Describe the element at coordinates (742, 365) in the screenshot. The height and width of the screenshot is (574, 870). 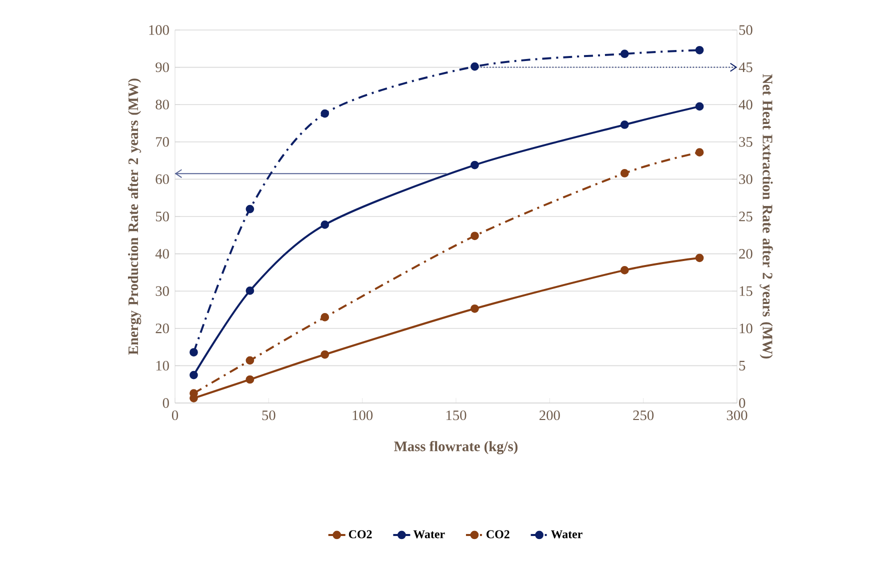
I see `y2-tick-label: 5` at that location.